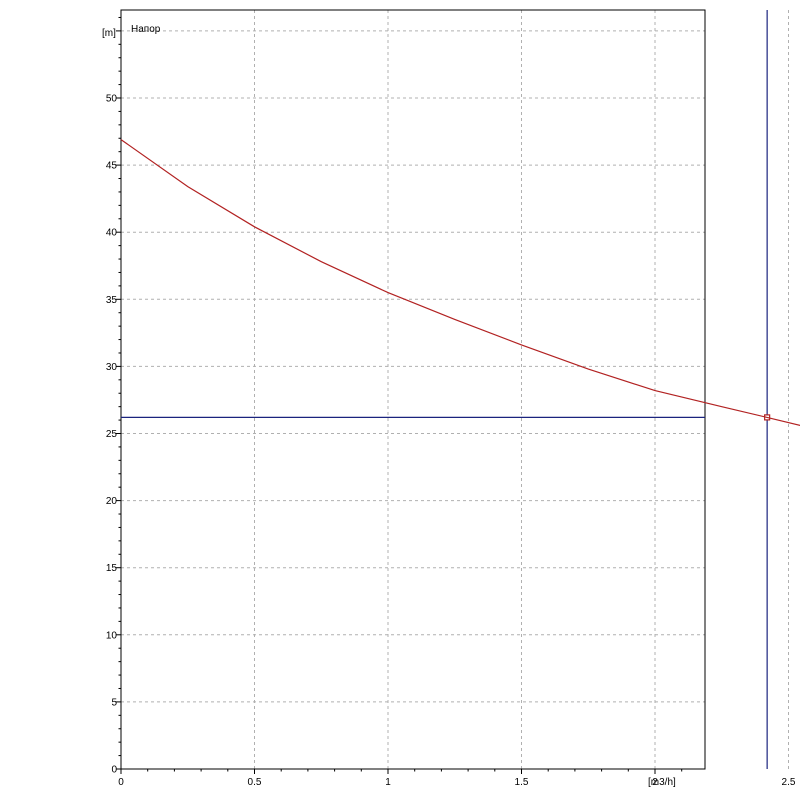 This screenshot has height=800, width=800. Describe the element at coordinates (114, 702) in the screenshot. I see `y-tick-label: 5` at that location.